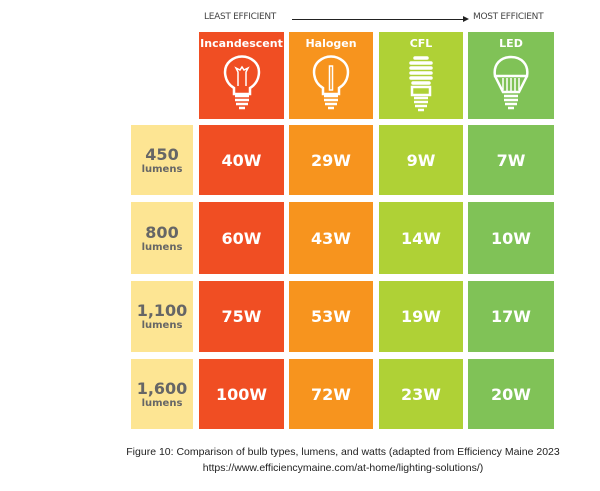 The width and height of the screenshot is (600, 491). I want to click on lumens-value: 1,600, so click(162, 388).